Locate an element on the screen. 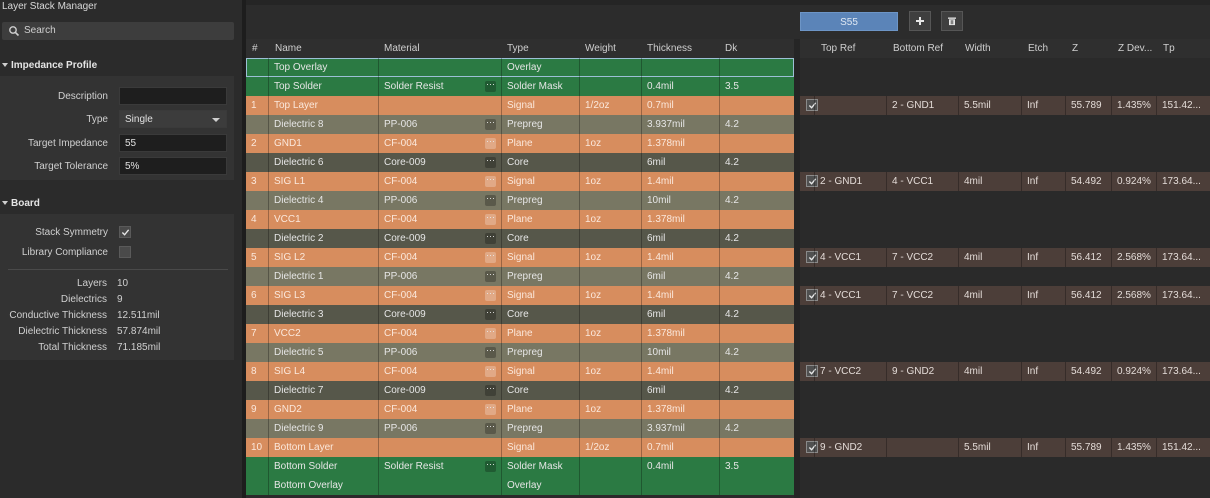 Image resolution: width=1210 pixels, height=498 pixels. cell-name: SIG L2 is located at coordinates (290, 257).